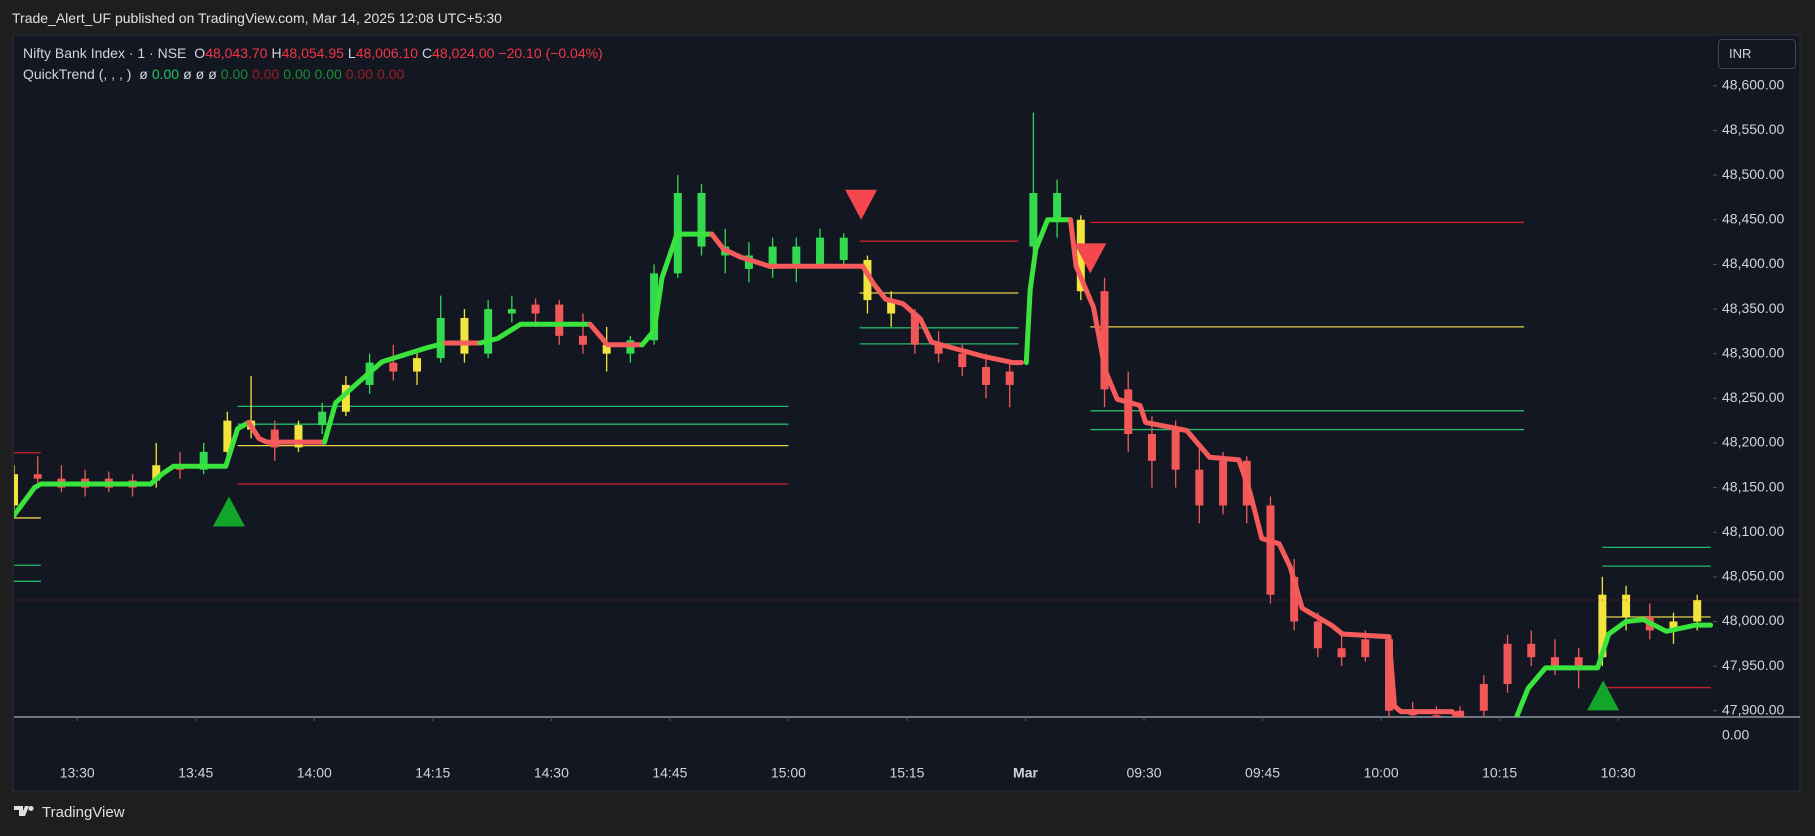 The width and height of the screenshot is (1815, 836). Describe the element at coordinates (788, 773) in the screenshot. I see `x-tick-label: 15:00` at that location.